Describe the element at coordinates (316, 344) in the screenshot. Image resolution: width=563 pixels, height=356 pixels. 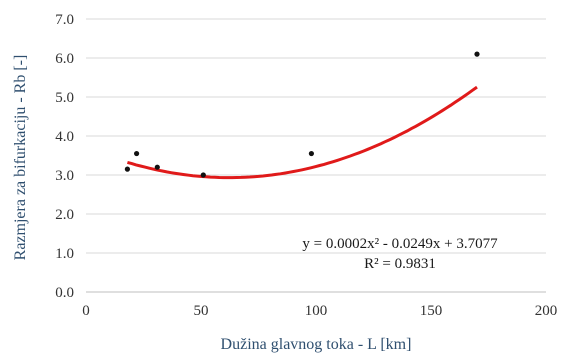
I see `x-axis-title: Dužina glavnog toka - L [km]` at that location.